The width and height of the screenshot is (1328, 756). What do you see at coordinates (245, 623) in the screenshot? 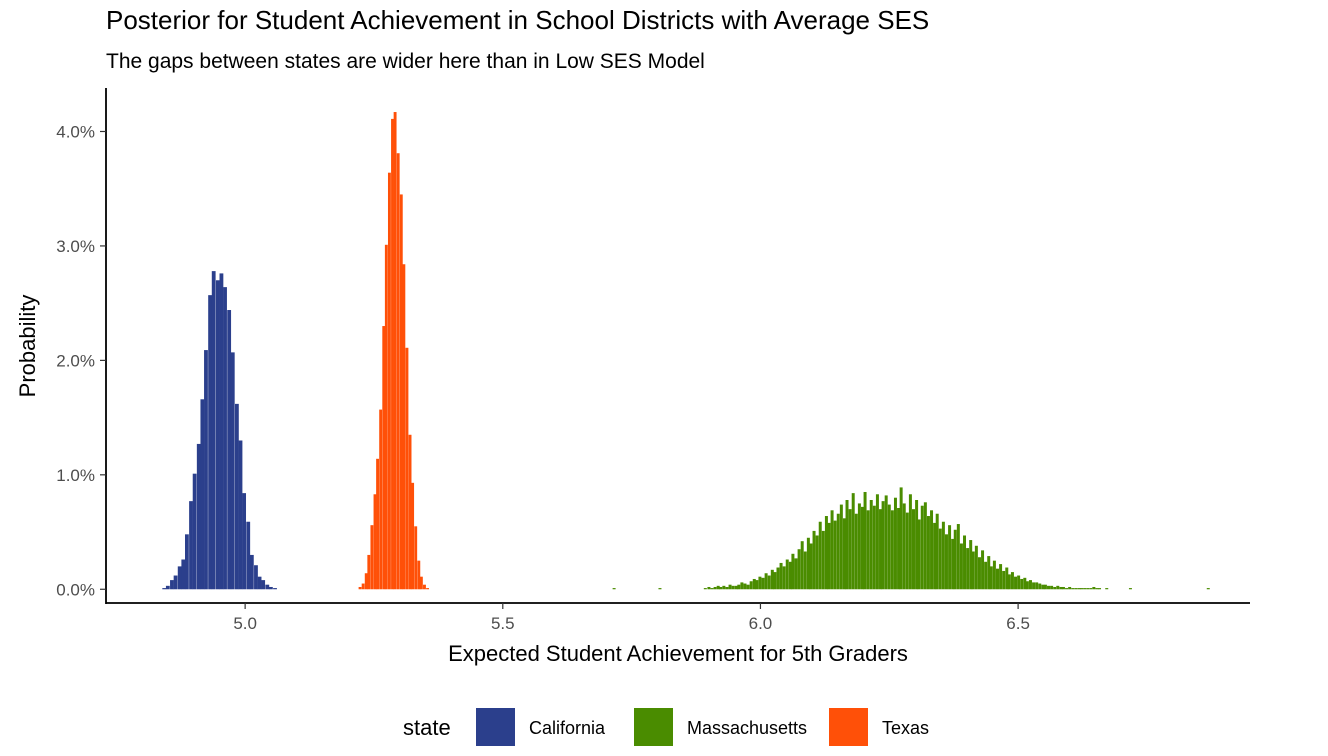
I see `x-tick-label: 5.0` at bounding box center [245, 623].